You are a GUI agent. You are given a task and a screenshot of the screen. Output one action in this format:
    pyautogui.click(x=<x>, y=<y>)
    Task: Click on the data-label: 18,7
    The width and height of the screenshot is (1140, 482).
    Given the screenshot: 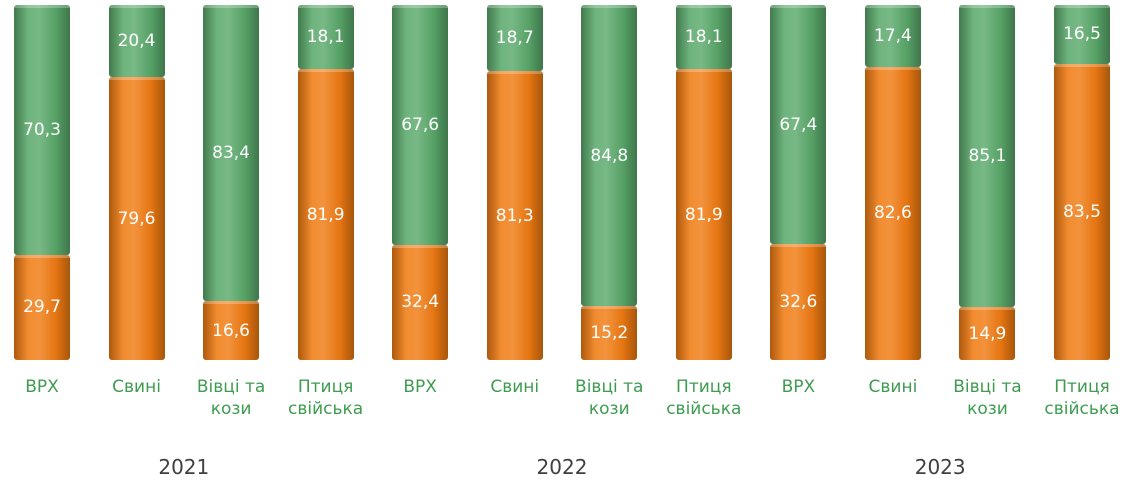 What is the action you would take?
    pyautogui.click(x=514, y=38)
    